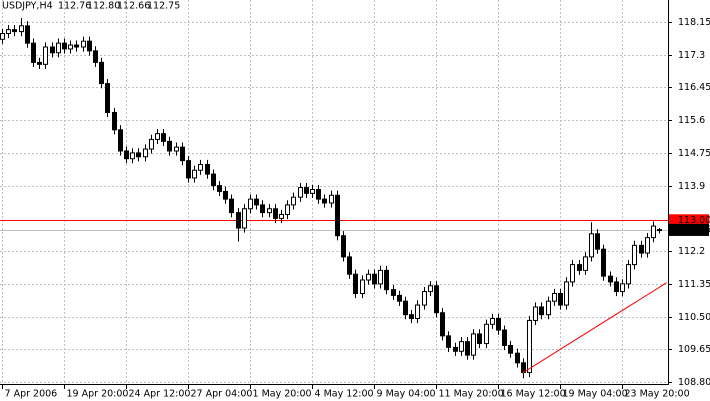  I want to click on y-tick-label: 116.45, so click(694, 87).